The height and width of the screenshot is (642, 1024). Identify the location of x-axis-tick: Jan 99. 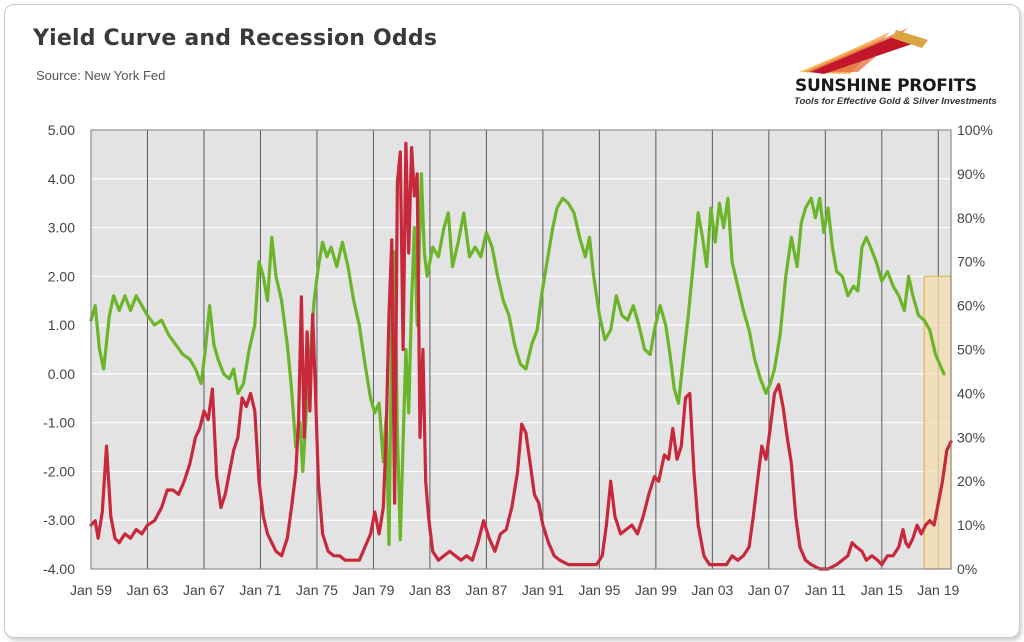
(656, 590).